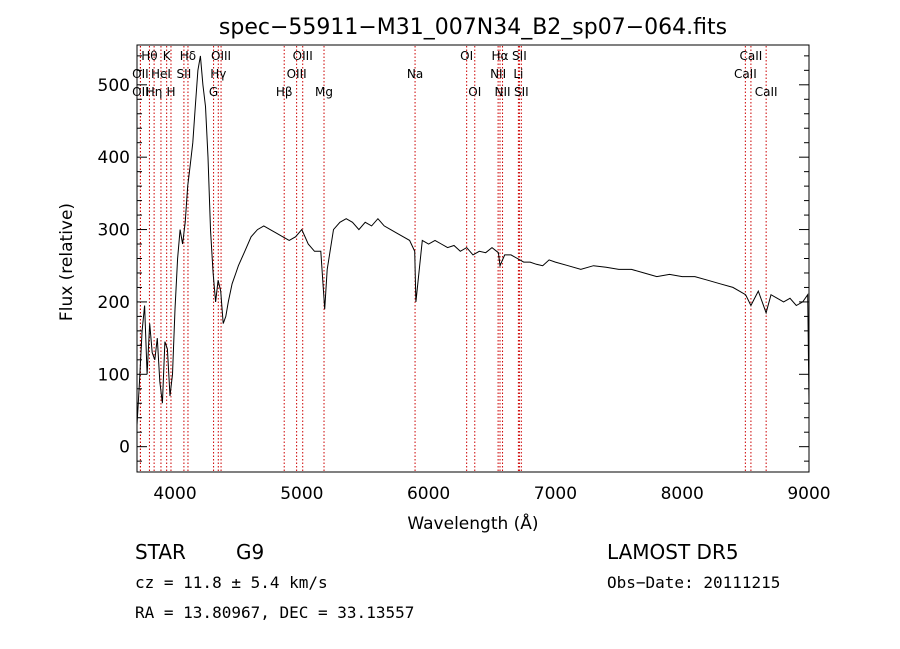 The width and height of the screenshot is (900, 649). I want to click on y-axis-label: Flux (relative), so click(67, 262).